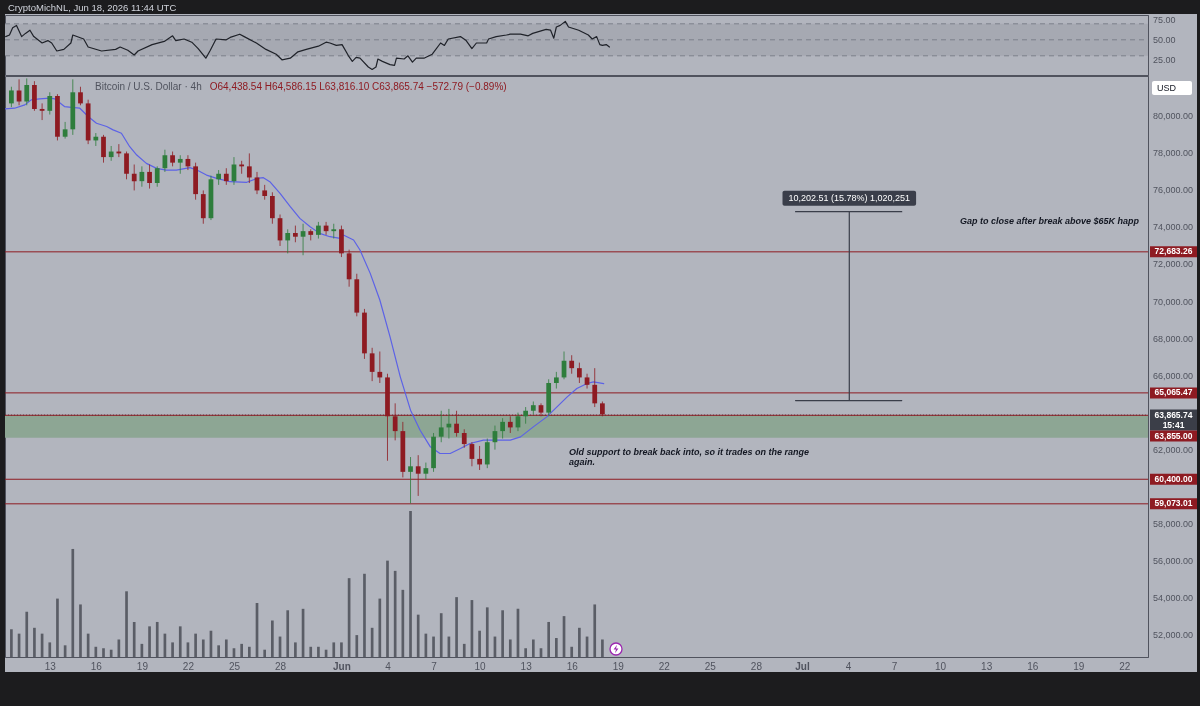 This screenshot has height=706, width=1200. I want to click on y-tick-label: 74,000.00, so click(1173, 227).